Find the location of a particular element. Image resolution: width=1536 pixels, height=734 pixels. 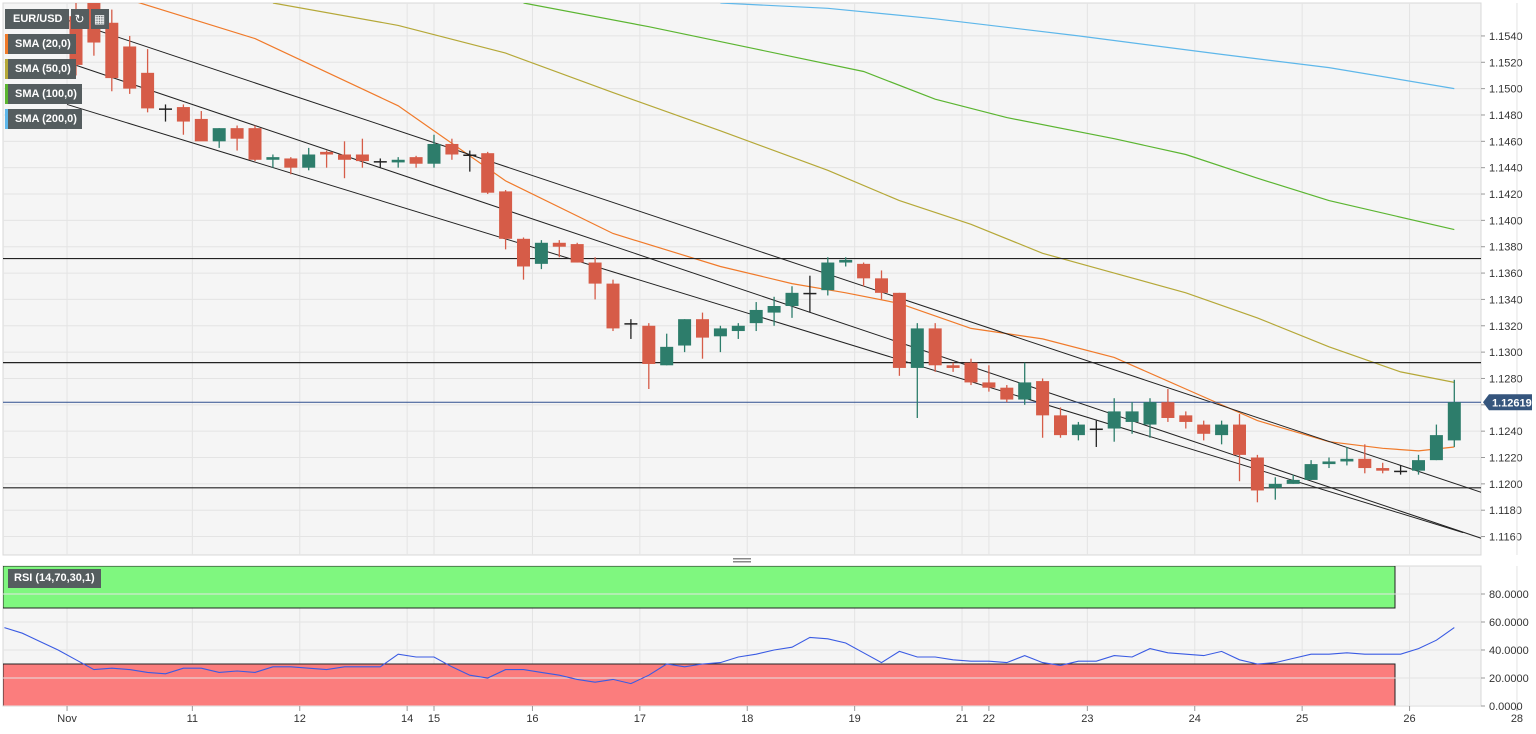

rsi-tick-label: 80.0000 is located at coordinates (1509, 595).